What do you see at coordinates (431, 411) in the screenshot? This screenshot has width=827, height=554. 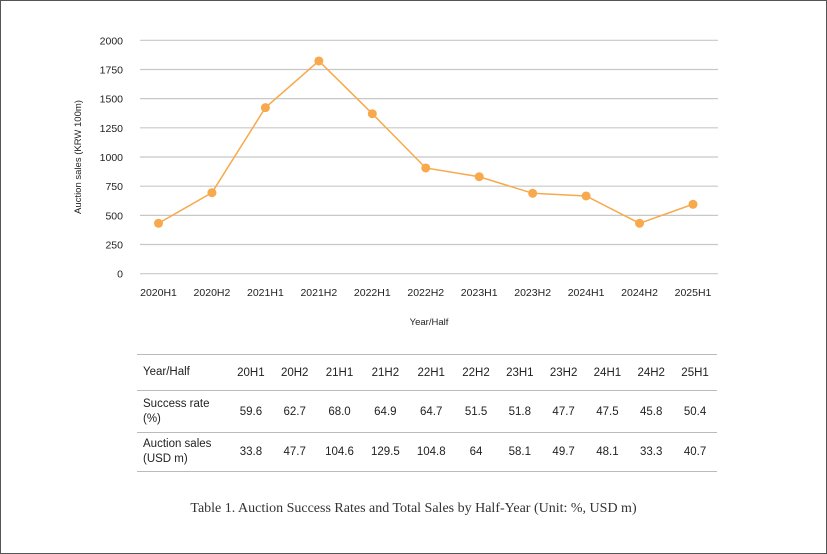 I see `table-cell: 64.7` at bounding box center [431, 411].